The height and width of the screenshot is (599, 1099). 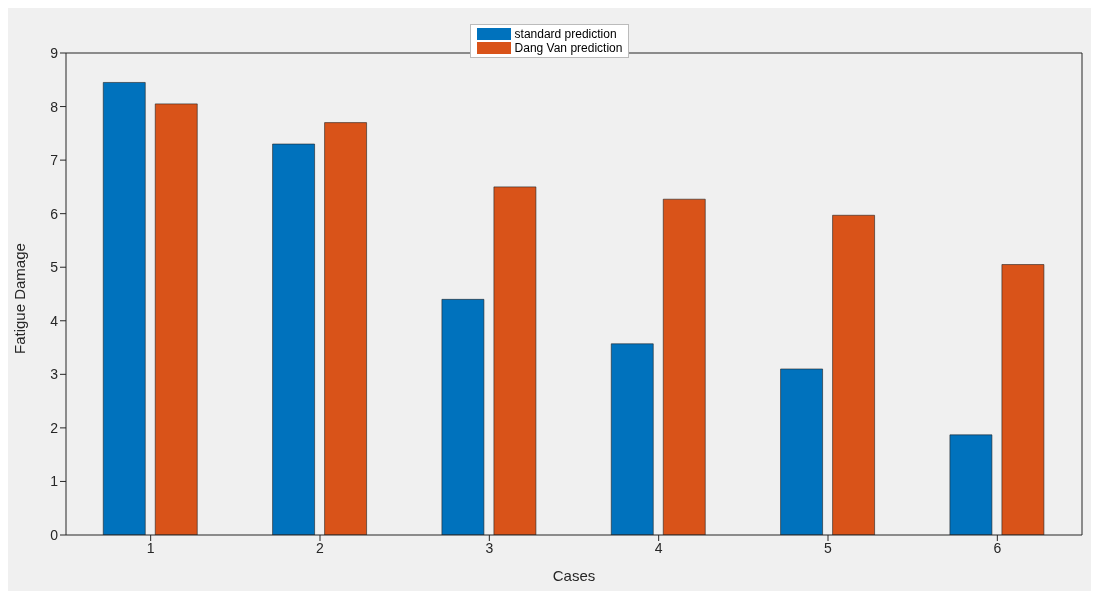 I want to click on y-tick-label: 5, so click(x=54, y=267).